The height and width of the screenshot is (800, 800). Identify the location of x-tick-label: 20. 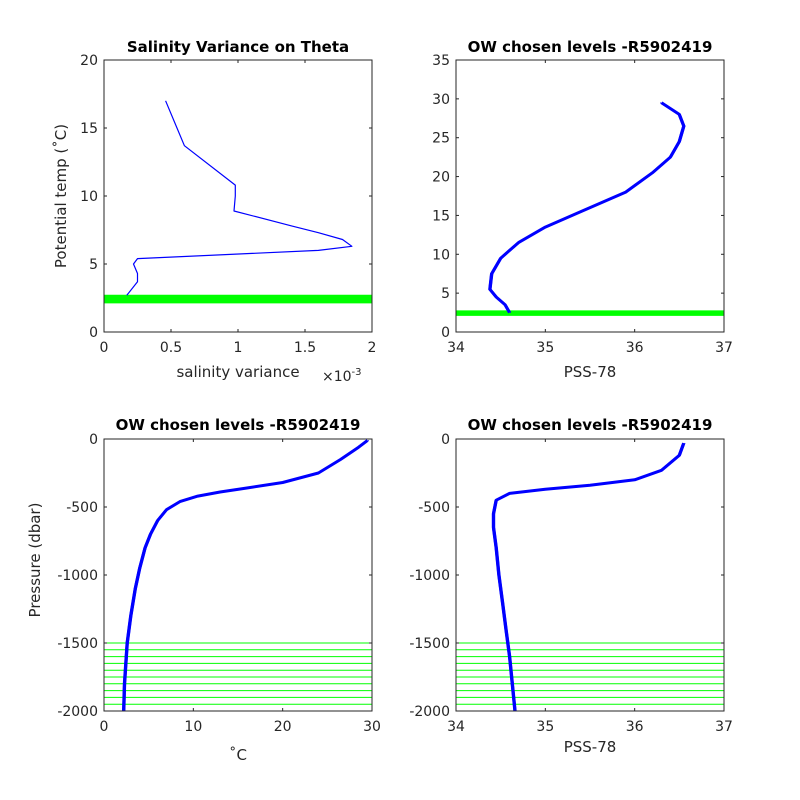
(283, 727).